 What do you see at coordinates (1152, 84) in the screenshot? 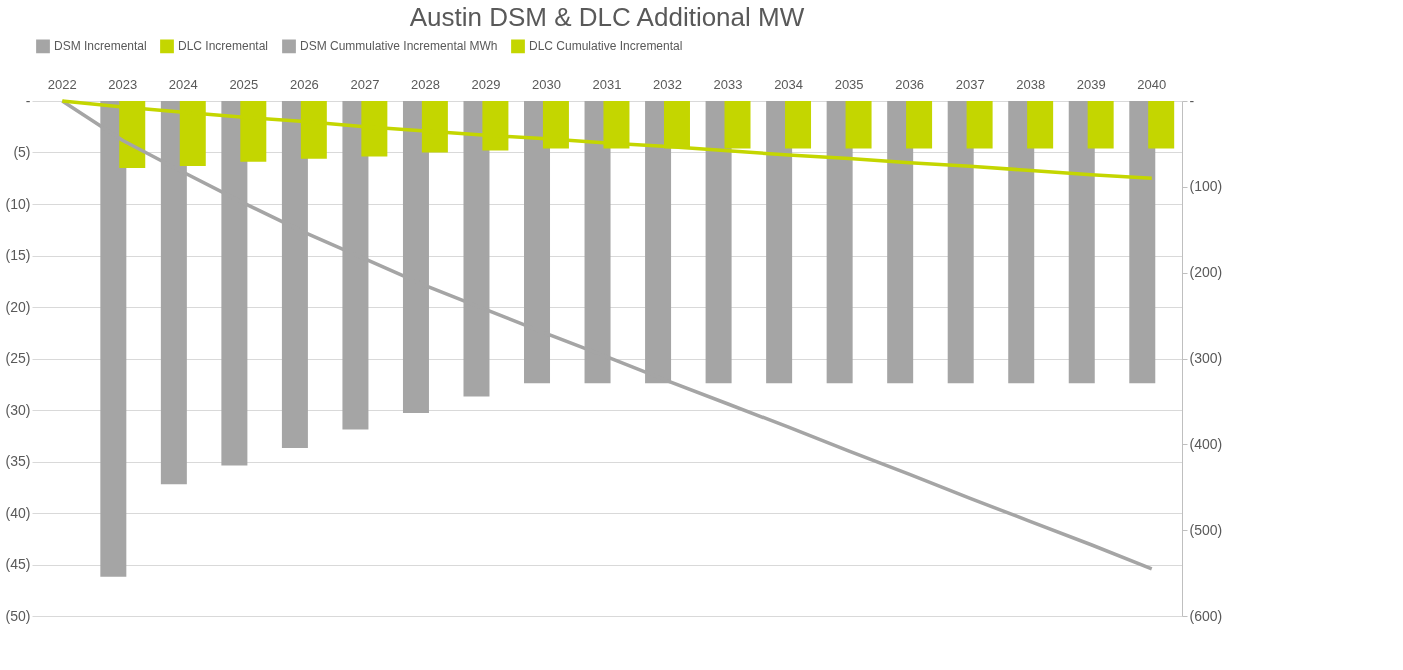
I see `x-tick-label: 2040` at bounding box center [1152, 84].